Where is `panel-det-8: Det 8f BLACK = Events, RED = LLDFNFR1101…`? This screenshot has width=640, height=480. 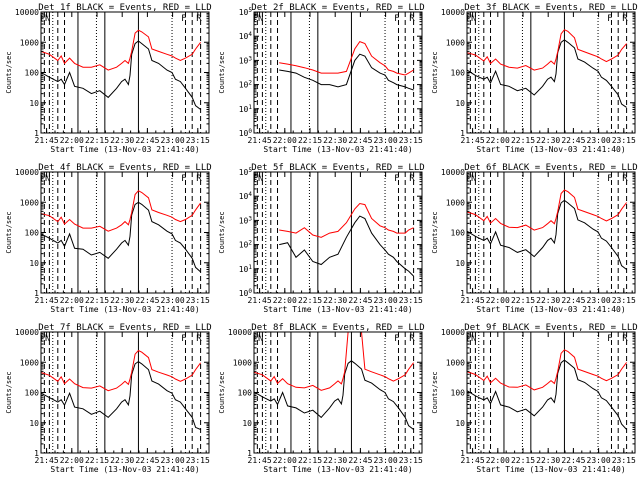
panel-det-8: Det 8f BLACK = Events, RED = LLDFNFR1101… is located at coordinates (321, 398).